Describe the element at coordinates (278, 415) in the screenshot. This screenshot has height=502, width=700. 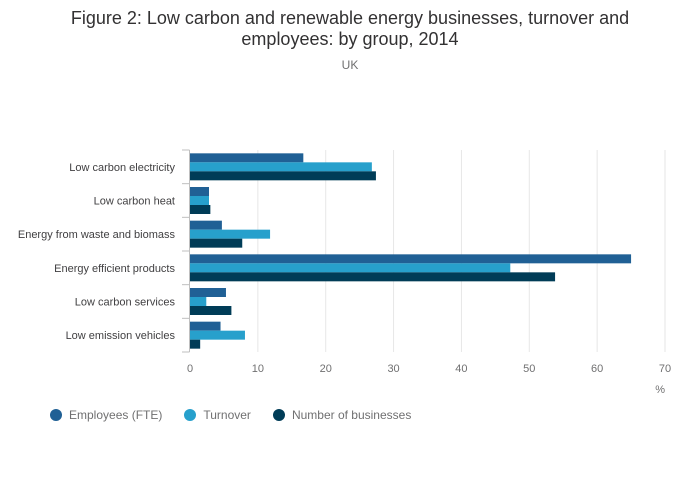
I see `legend-swatch-businesses` at that location.